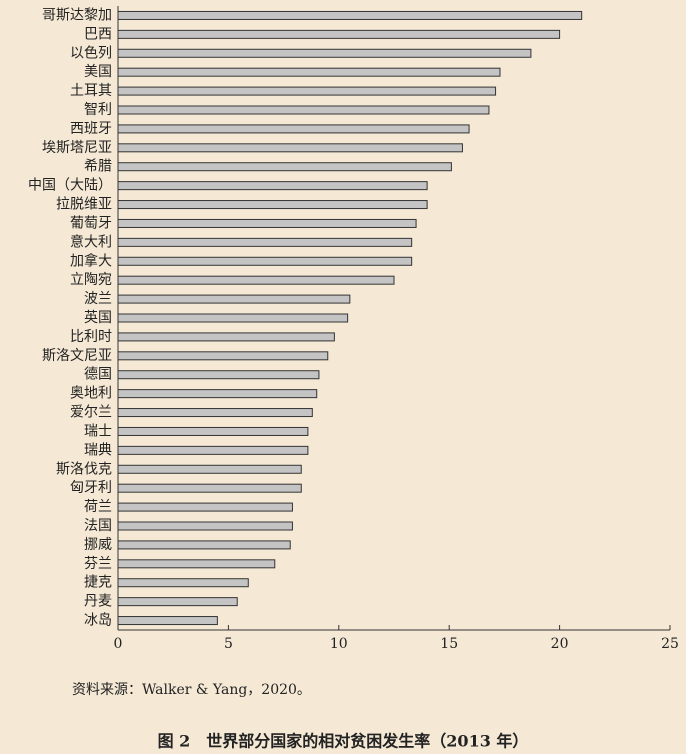  What do you see at coordinates (98, 34) in the screenshot?
I see `y-tick-label: 巴西` at bounding box center [98, 34].